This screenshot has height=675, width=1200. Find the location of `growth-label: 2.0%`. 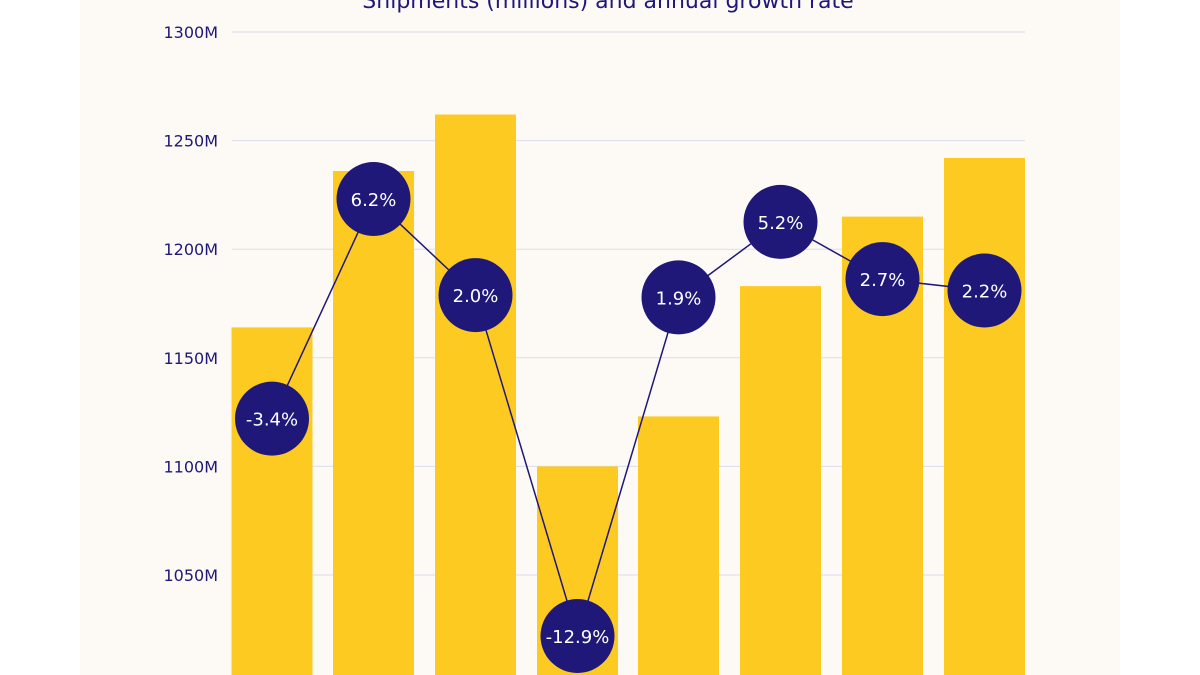

growth-label: 2.0% is located at coordinates (476, 296).